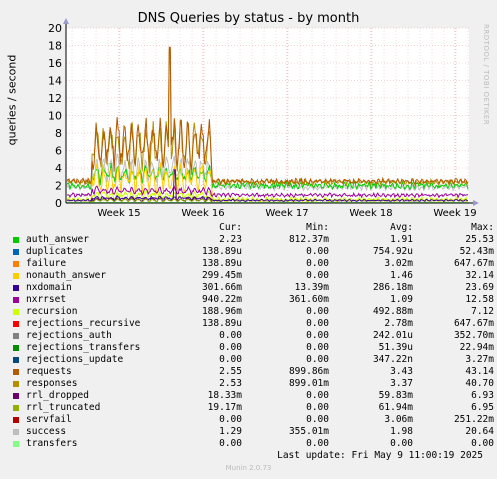 This screenshot has height=479, width=497. Describe the element at coordinates (221, 311) in the screenshot. I see `legend-cur-value: 188.96m` at that location.